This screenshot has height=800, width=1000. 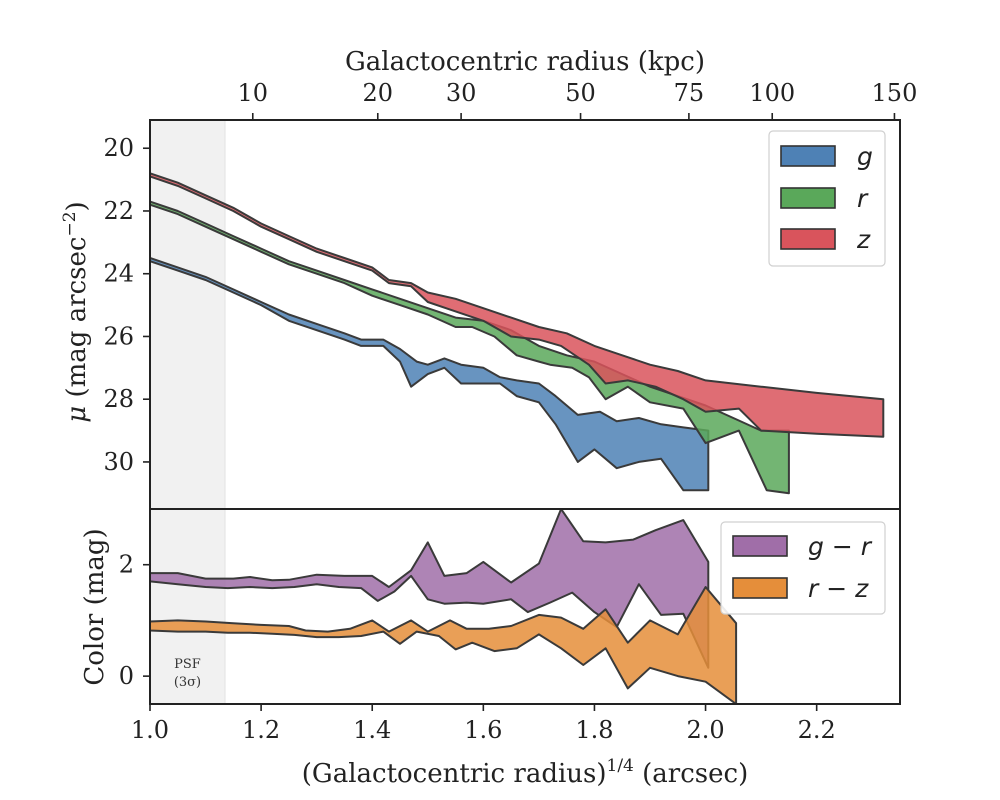 I want to click on top-y-tick-label: 20, so click(x=118, y=148).